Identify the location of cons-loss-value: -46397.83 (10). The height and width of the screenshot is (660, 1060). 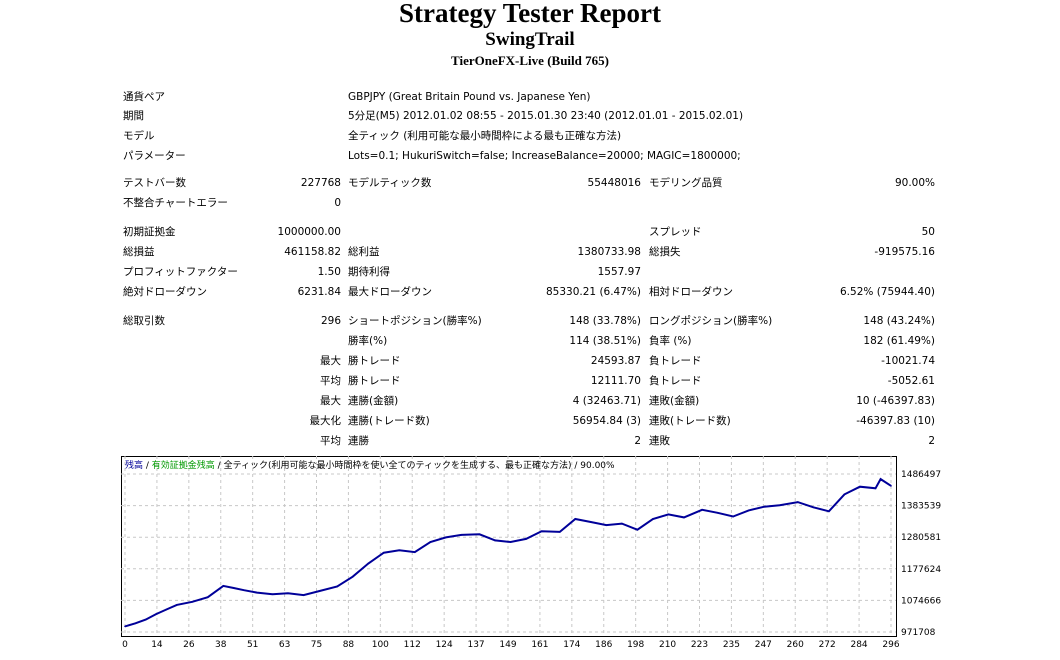
(895, 421).